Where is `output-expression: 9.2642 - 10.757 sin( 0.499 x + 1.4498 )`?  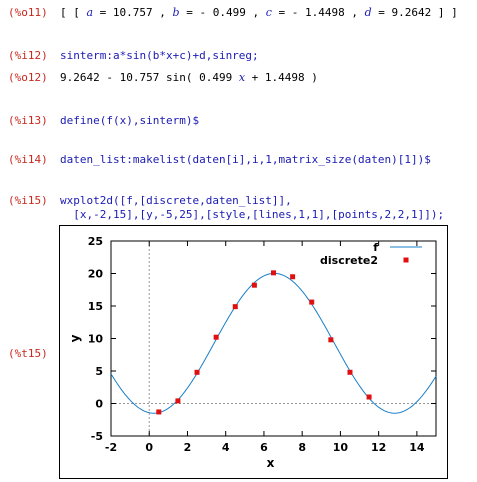
output-expression: 9.2642 - 10.757 sin( 0.499 x + 1.4498 ) is located at coordinates (189, 77).